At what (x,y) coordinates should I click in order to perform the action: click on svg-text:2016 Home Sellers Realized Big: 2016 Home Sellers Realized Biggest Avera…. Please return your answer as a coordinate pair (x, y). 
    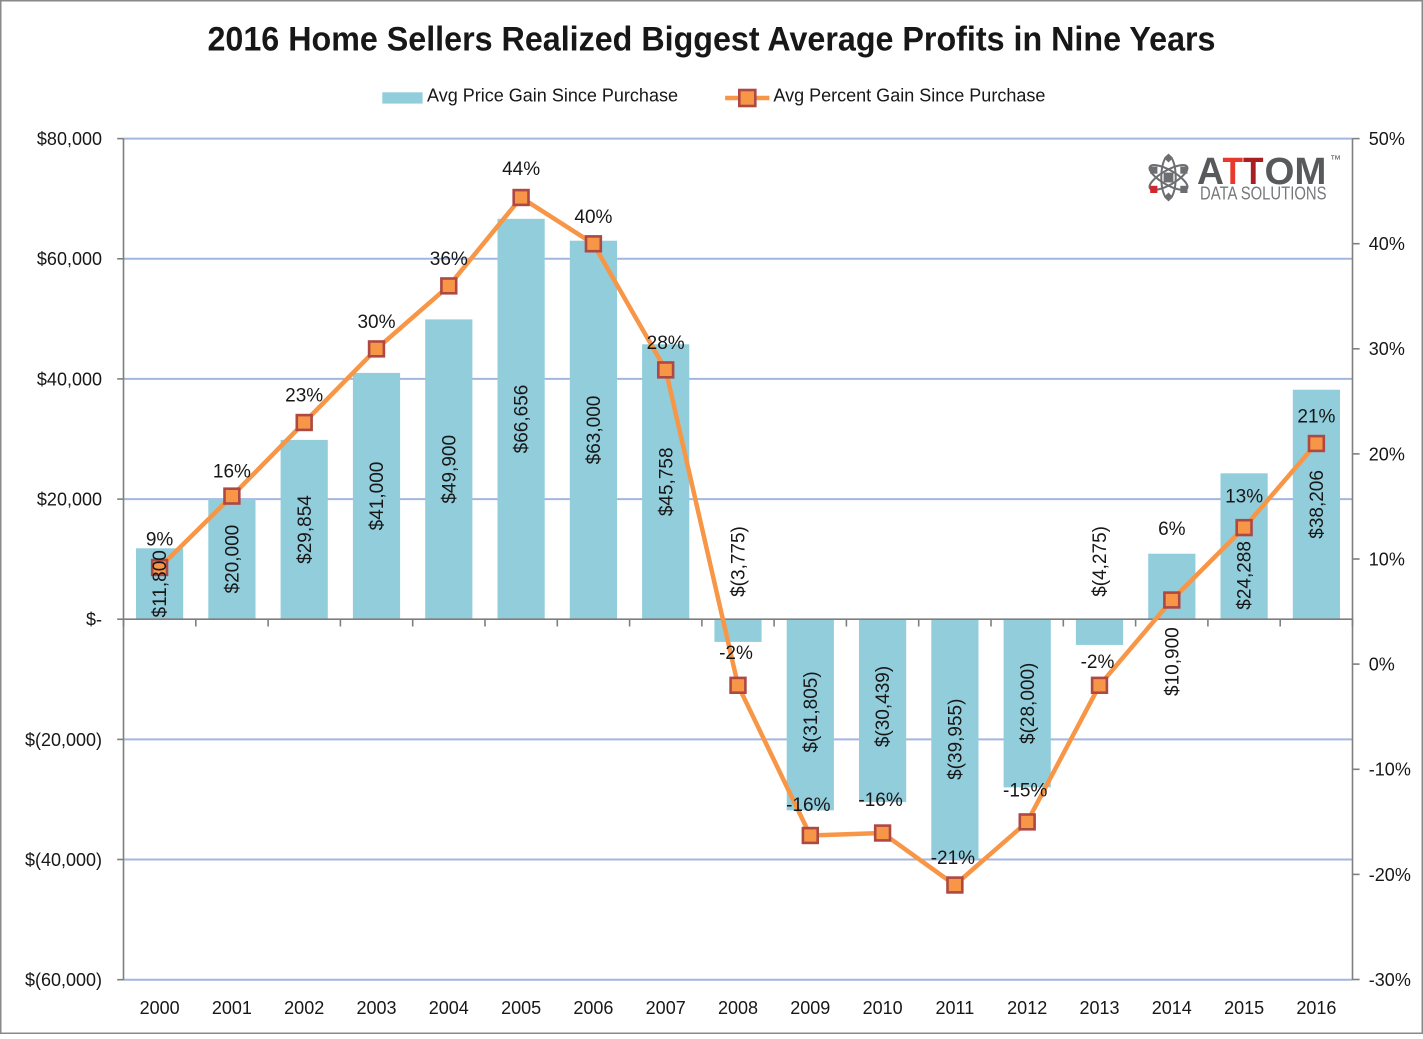
    Looking at the image, I should click on (712, 40).